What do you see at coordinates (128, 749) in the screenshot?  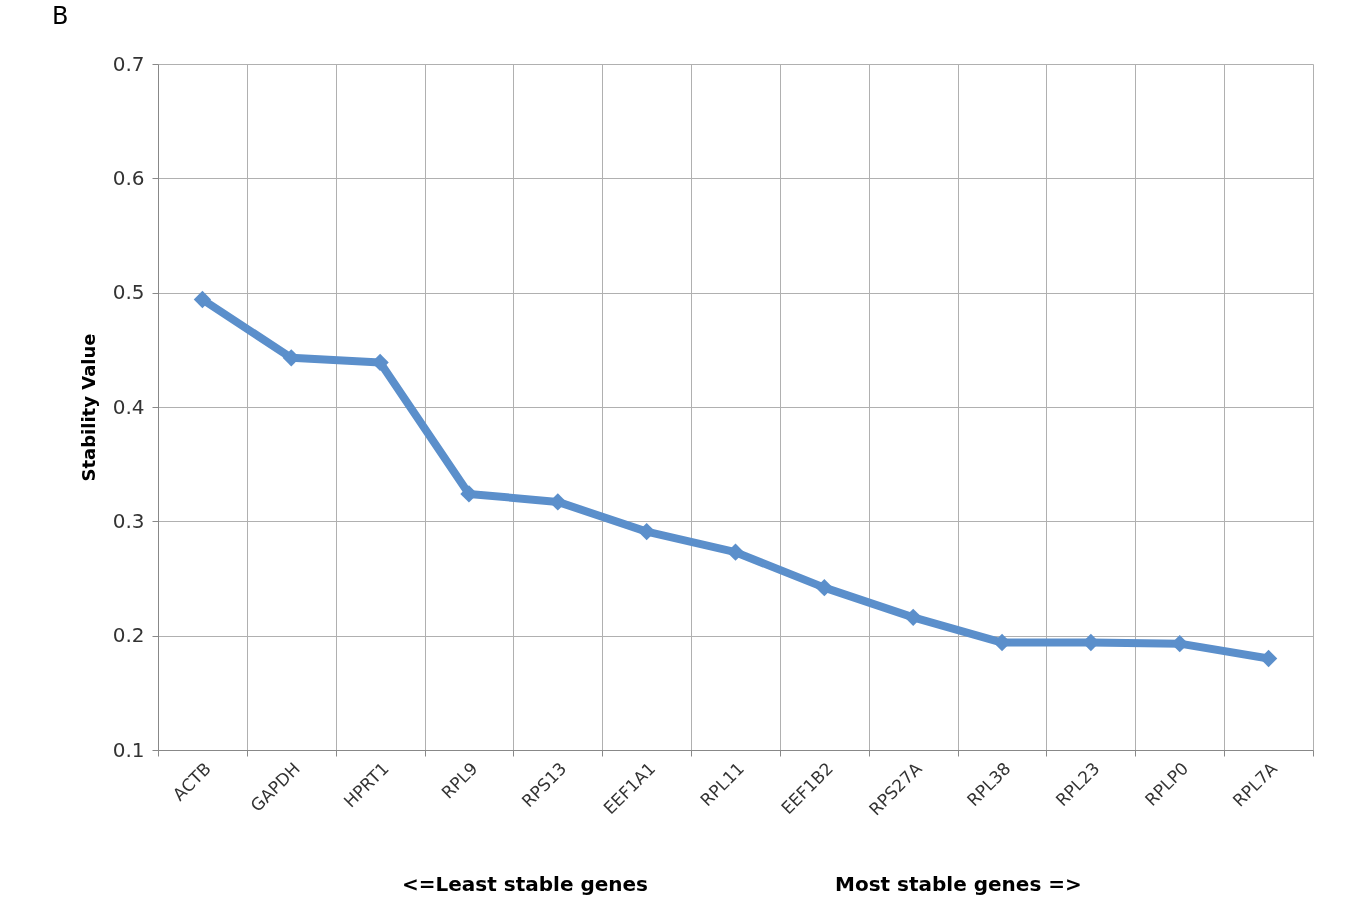 I see `y-tick-label: 0.1` at bounding box center [128, 749].